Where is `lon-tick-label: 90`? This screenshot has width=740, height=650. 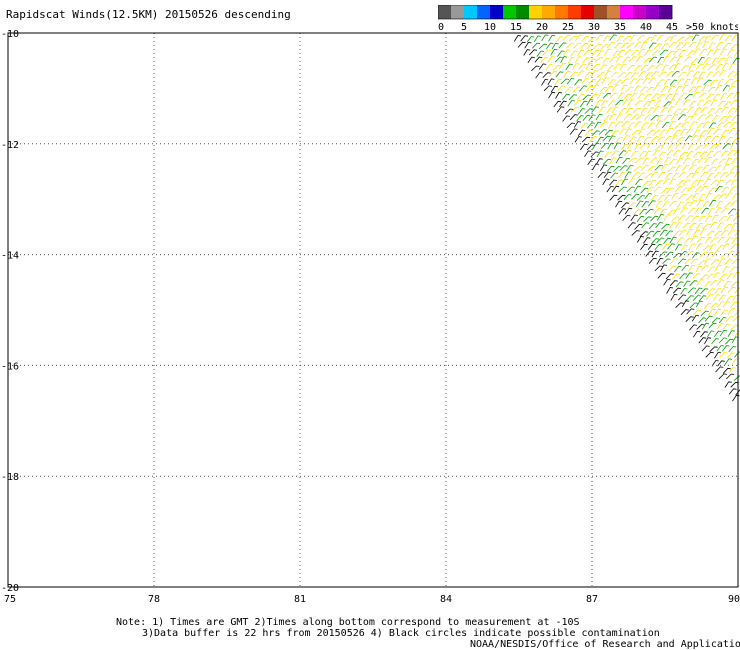 lon-tick-label: 90 is located at coordinates (734, 599).